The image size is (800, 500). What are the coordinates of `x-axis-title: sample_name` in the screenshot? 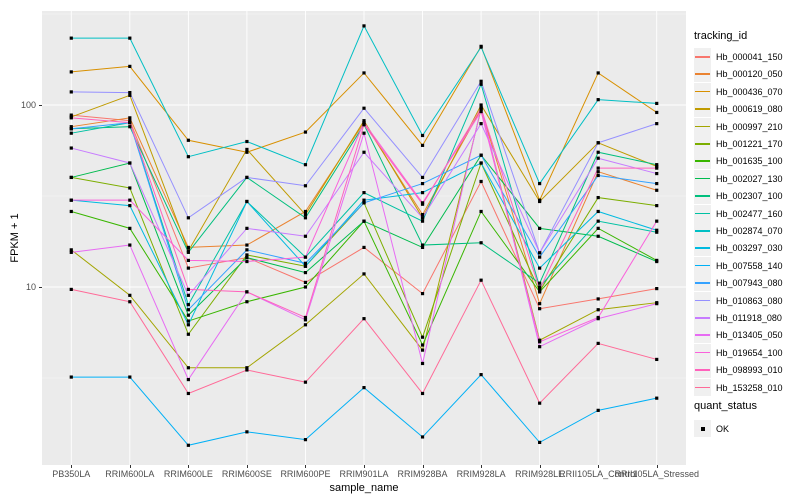 It's located at (364, 488).